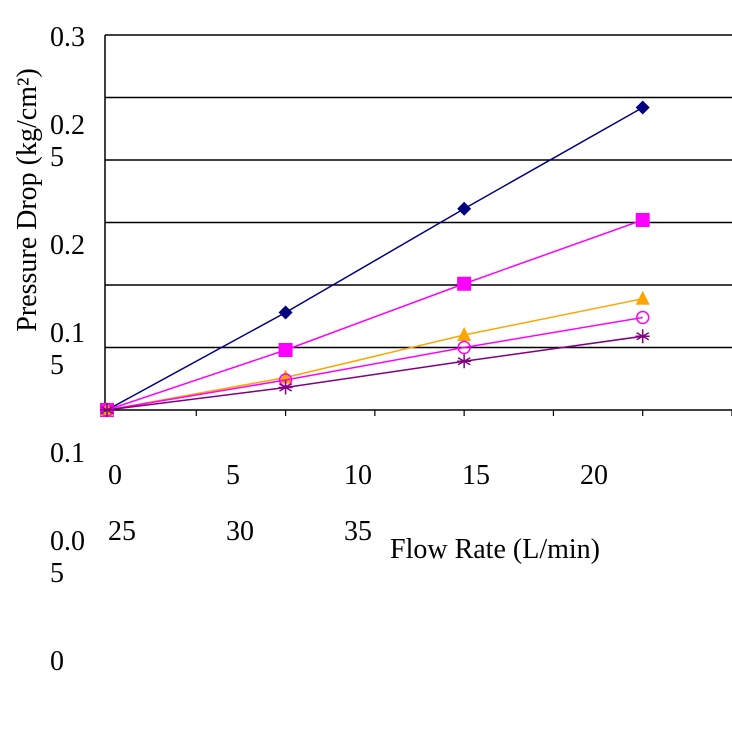 Image resolution: width=732 pixels, height=734 pixels. Describe the element at coordinates (57, 661) in the screenshot. I see `y-tick-label: 0` at that location.